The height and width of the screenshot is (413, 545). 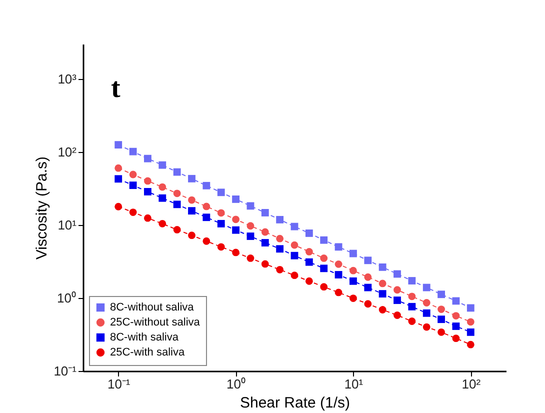 What do you see at coordinates (116, 88) in the screenshot?
I see `annotation: t` at bounding box center [116, 88].